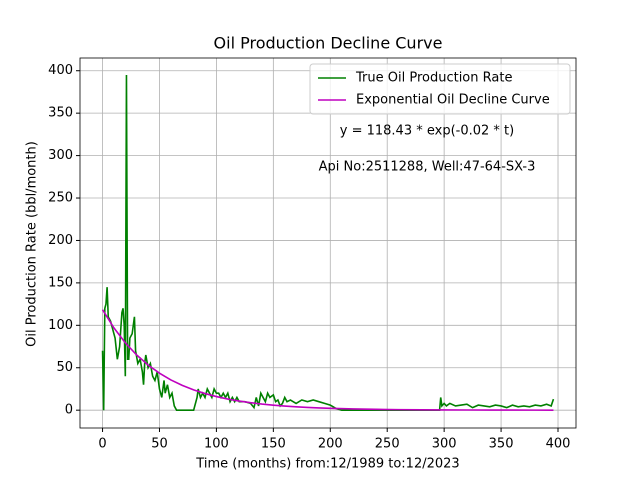  I want to click on y-tick-label: 350, so click(60, 113).